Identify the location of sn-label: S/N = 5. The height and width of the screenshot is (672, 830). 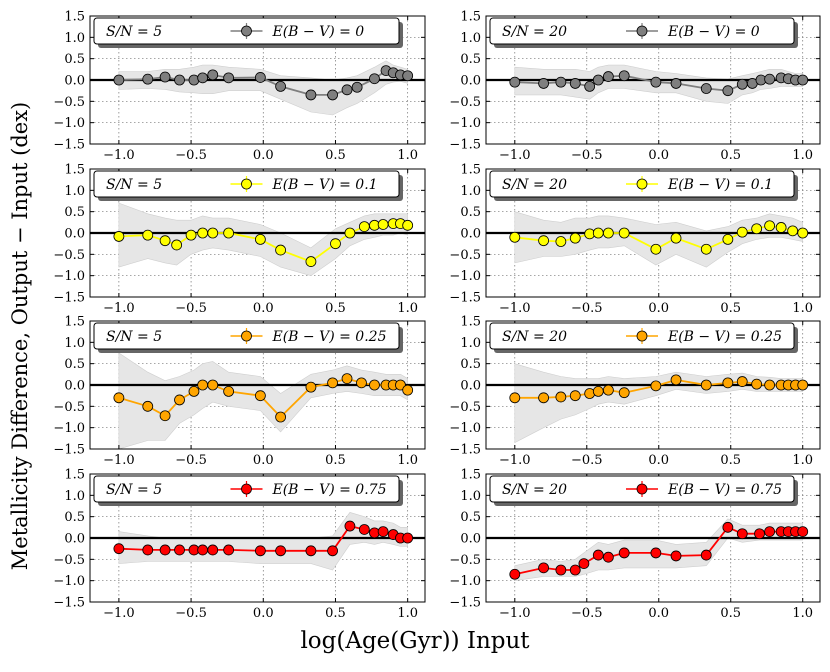
(134, 337).